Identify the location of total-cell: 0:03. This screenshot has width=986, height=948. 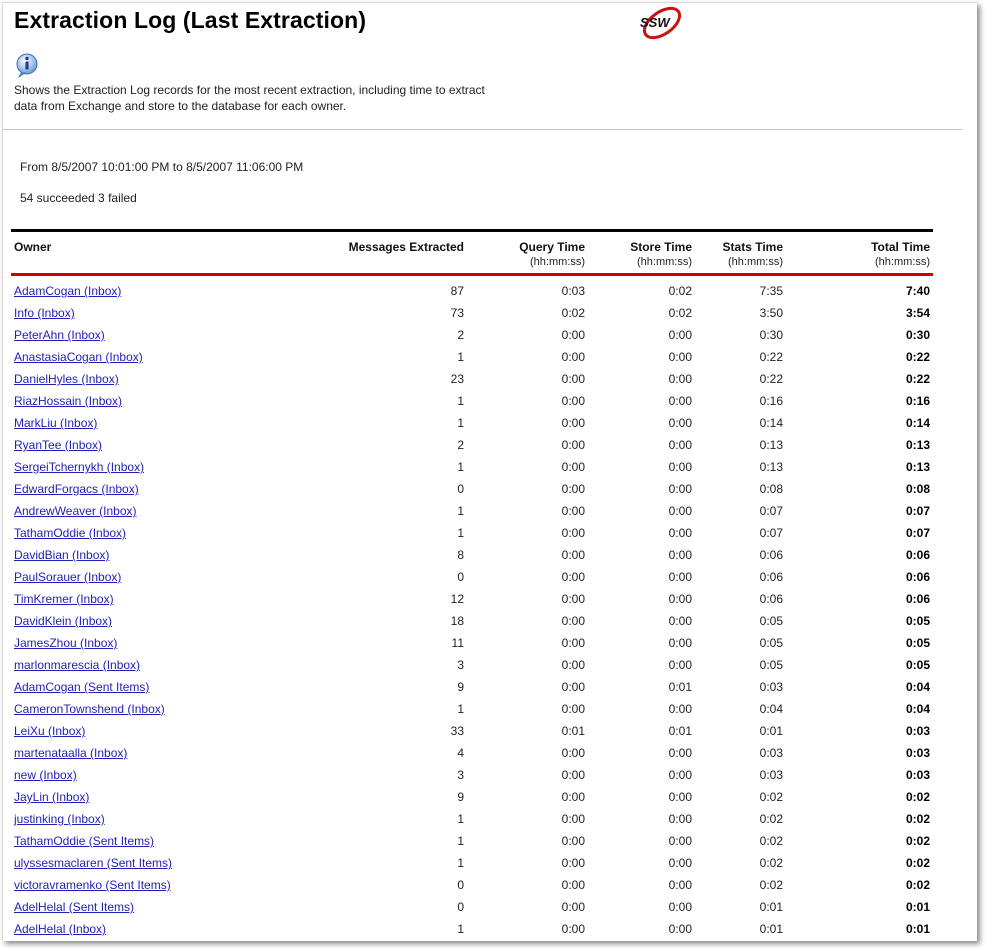
(917, 731).